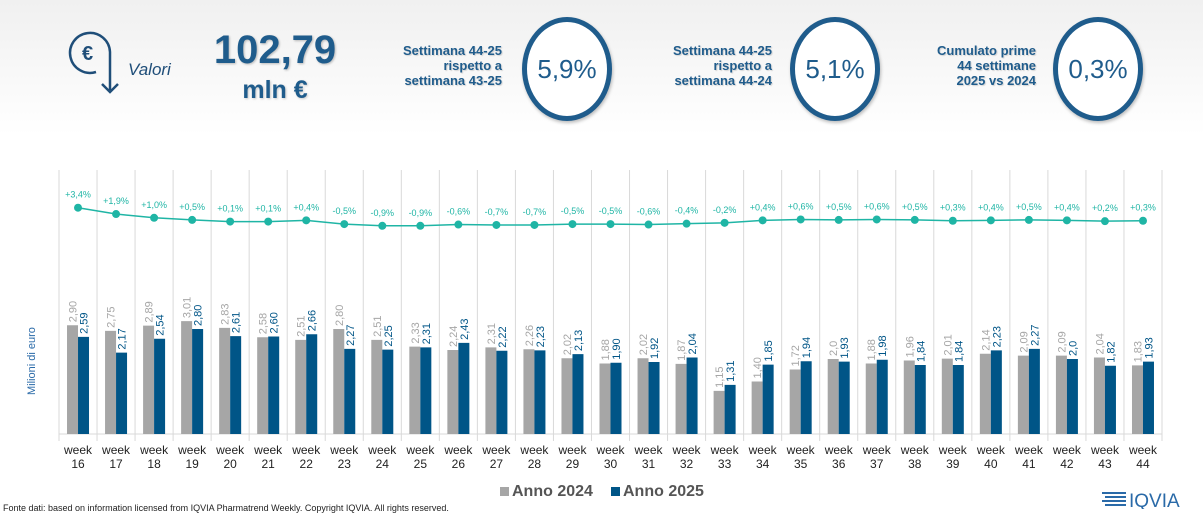  What do you see at coordinates (655, 348) in the screenshot?
I see `bar-data-label-2025: 1,92` at bounding box center [655, 348].